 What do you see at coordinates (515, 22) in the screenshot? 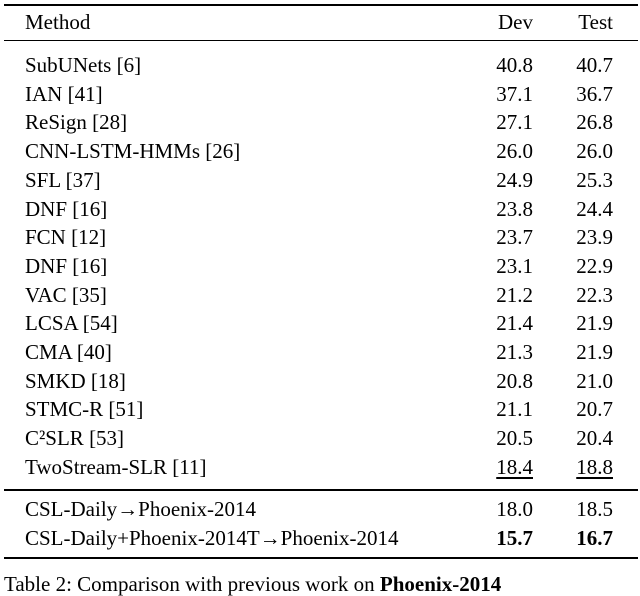
I see `header-cell: Dev` at bounding box center [515, 22].